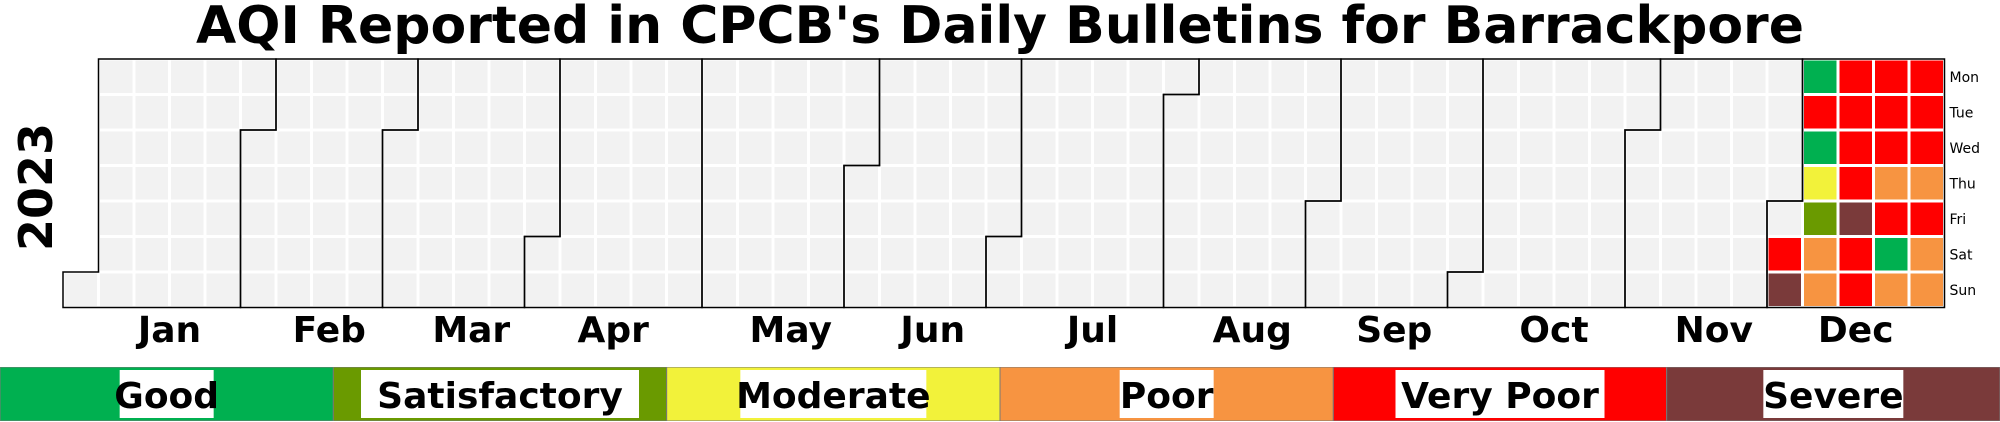  I want to click on month-label: Apr, so click(614, 330).